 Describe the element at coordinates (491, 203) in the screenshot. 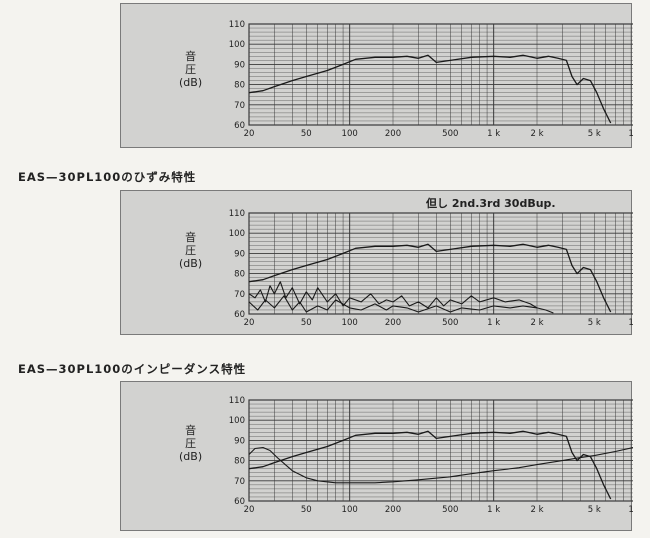

I see `distortion-note: 但し 2nd.3rd 30dBup.` at that location.